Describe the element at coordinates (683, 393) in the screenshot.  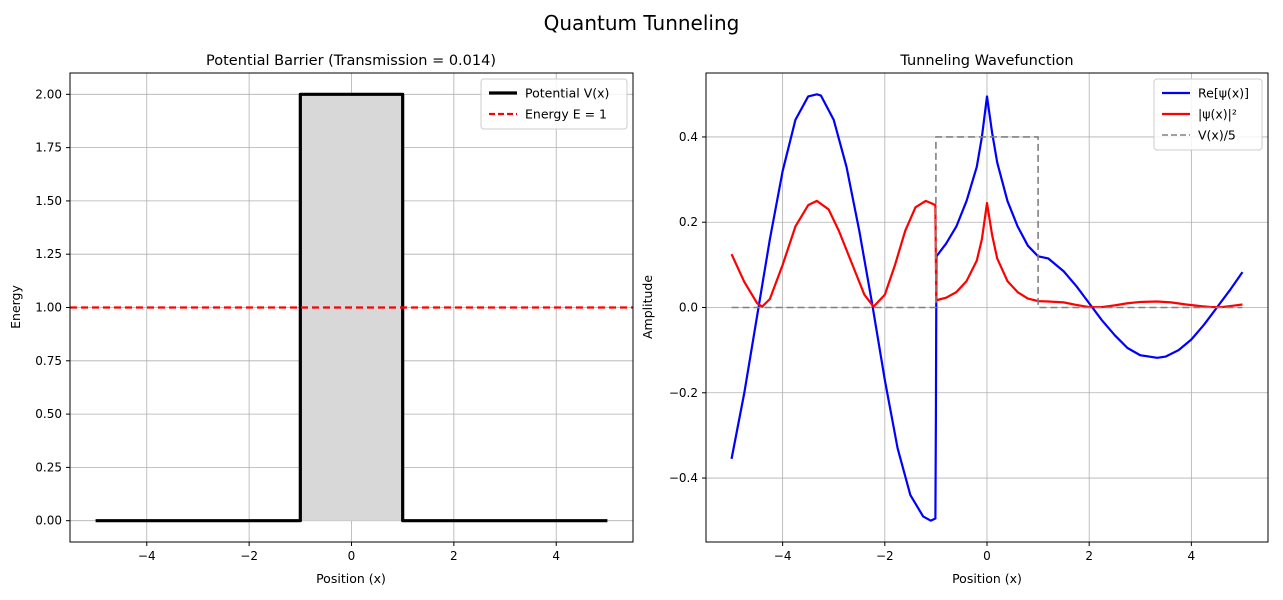
I see `tunneling-wavefunction-ytick-label: −0.2` at that location.